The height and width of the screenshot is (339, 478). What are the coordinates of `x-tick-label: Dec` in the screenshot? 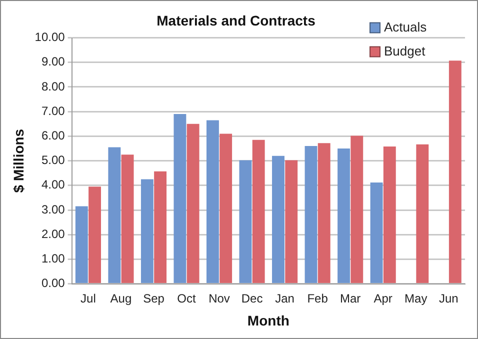 It's located at (252, 298).